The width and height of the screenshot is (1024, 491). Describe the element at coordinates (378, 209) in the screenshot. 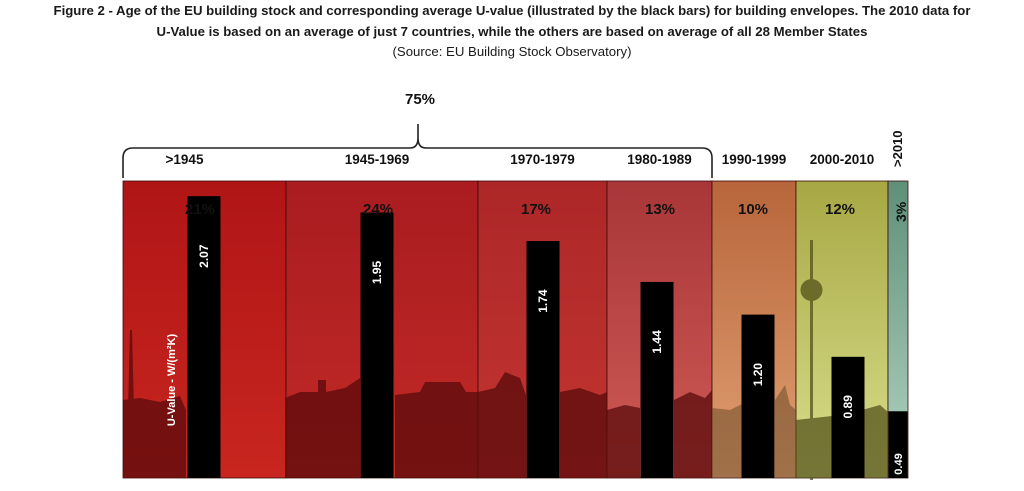

I see `share-label-2: 24%` at that location.